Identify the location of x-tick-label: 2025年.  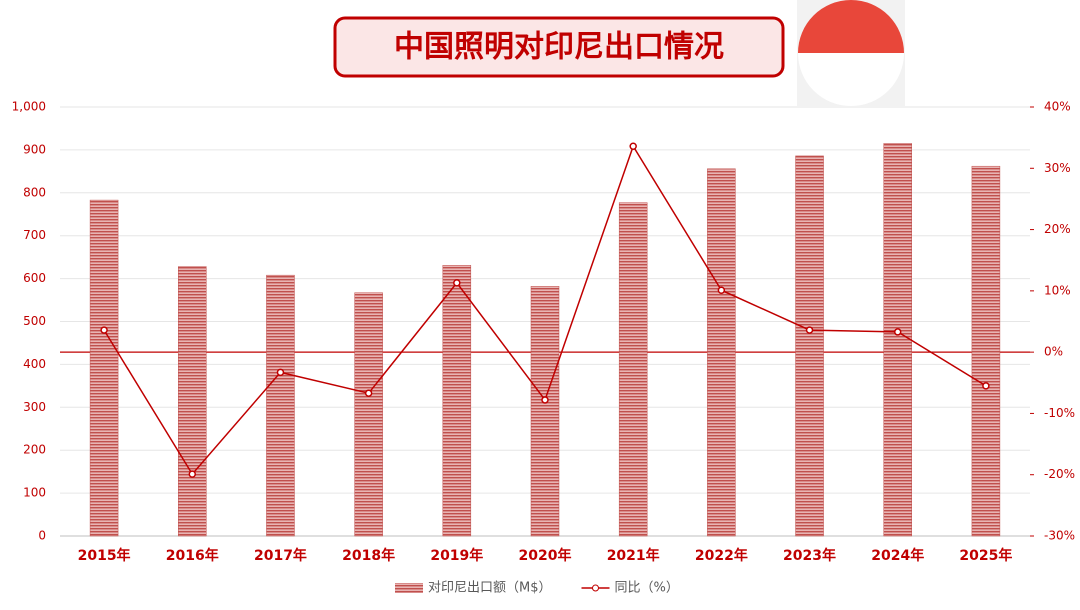
(985, 555).